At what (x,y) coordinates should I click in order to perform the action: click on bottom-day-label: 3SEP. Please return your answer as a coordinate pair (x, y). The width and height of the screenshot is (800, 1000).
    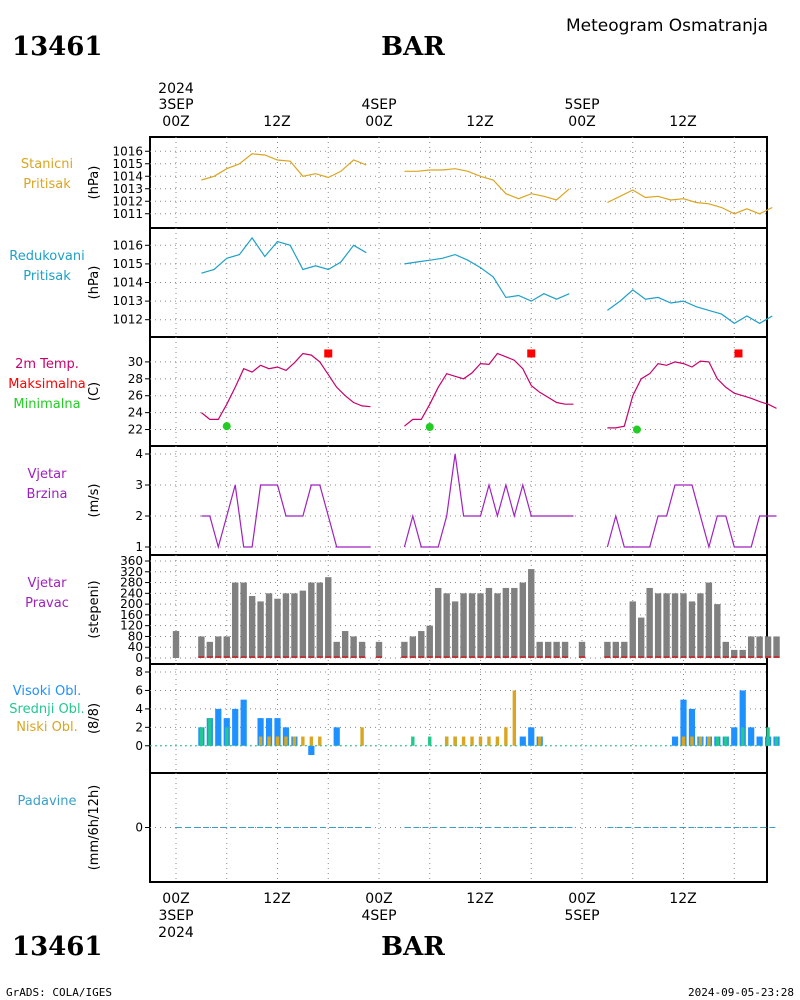
    Looking at the image, I should click on (175, 916).